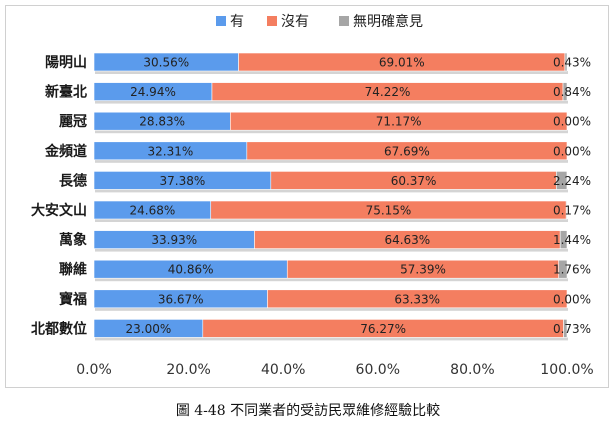 Image resolution: width=616 pixels, height=432 pixels. I want to click on data-label: 33.93%, so click(174, 240).